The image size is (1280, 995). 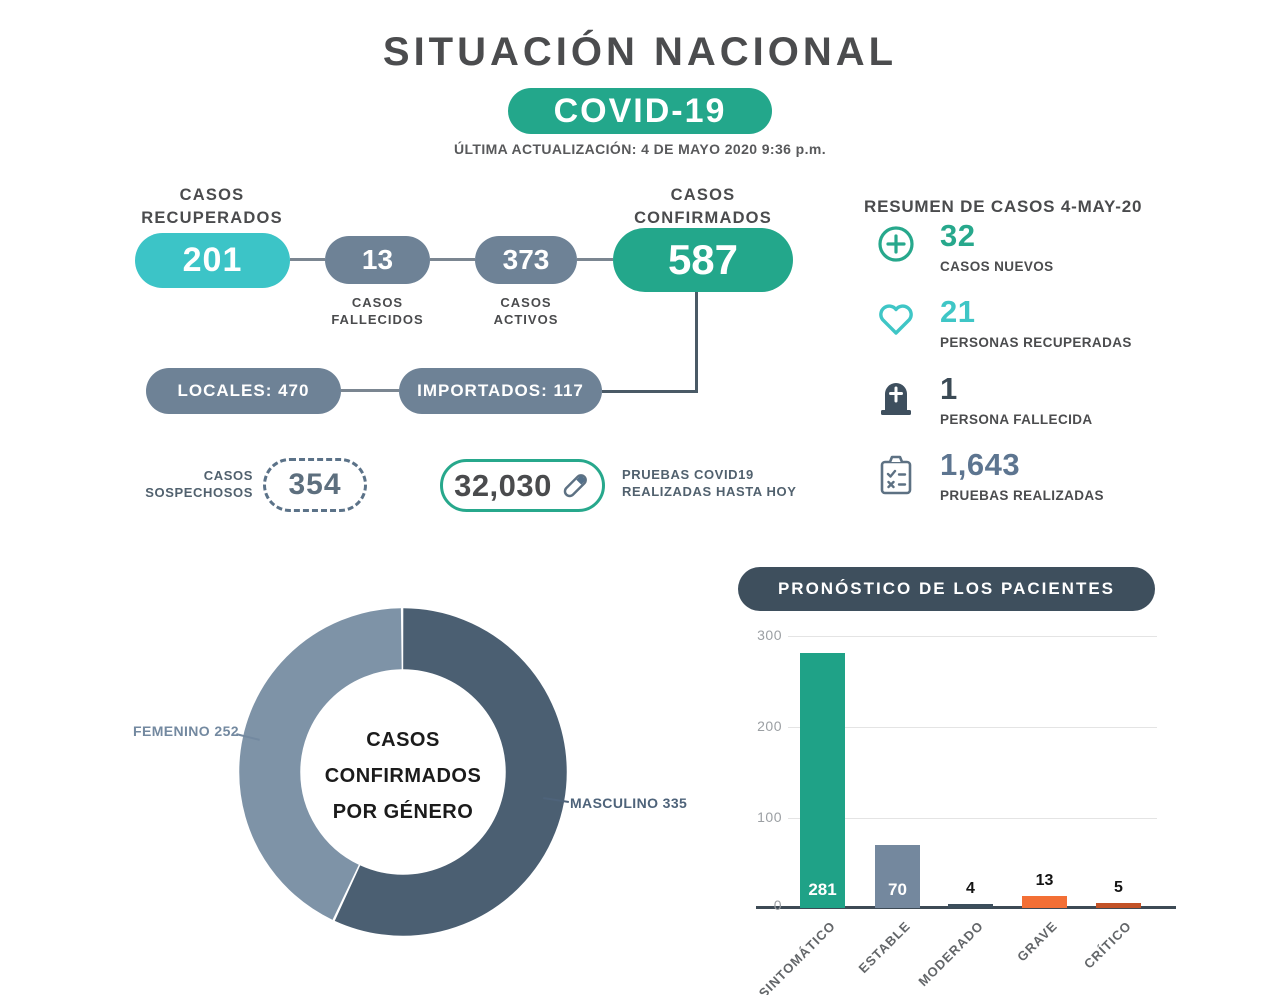 I want to click on new-cases-label: CASOS NUEVOS, so click(x=997, y=266).